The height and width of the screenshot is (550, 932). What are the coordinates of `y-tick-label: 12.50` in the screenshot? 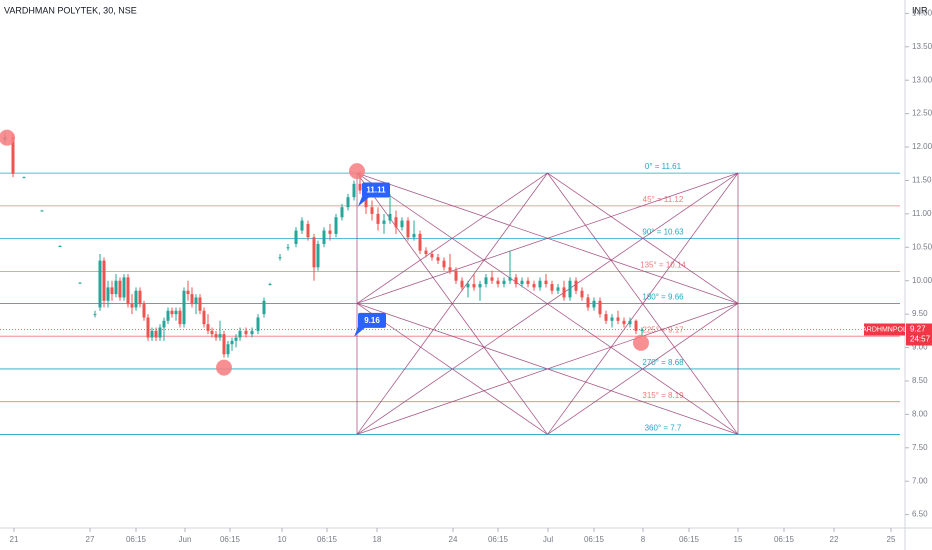 It's located at (922, 113).